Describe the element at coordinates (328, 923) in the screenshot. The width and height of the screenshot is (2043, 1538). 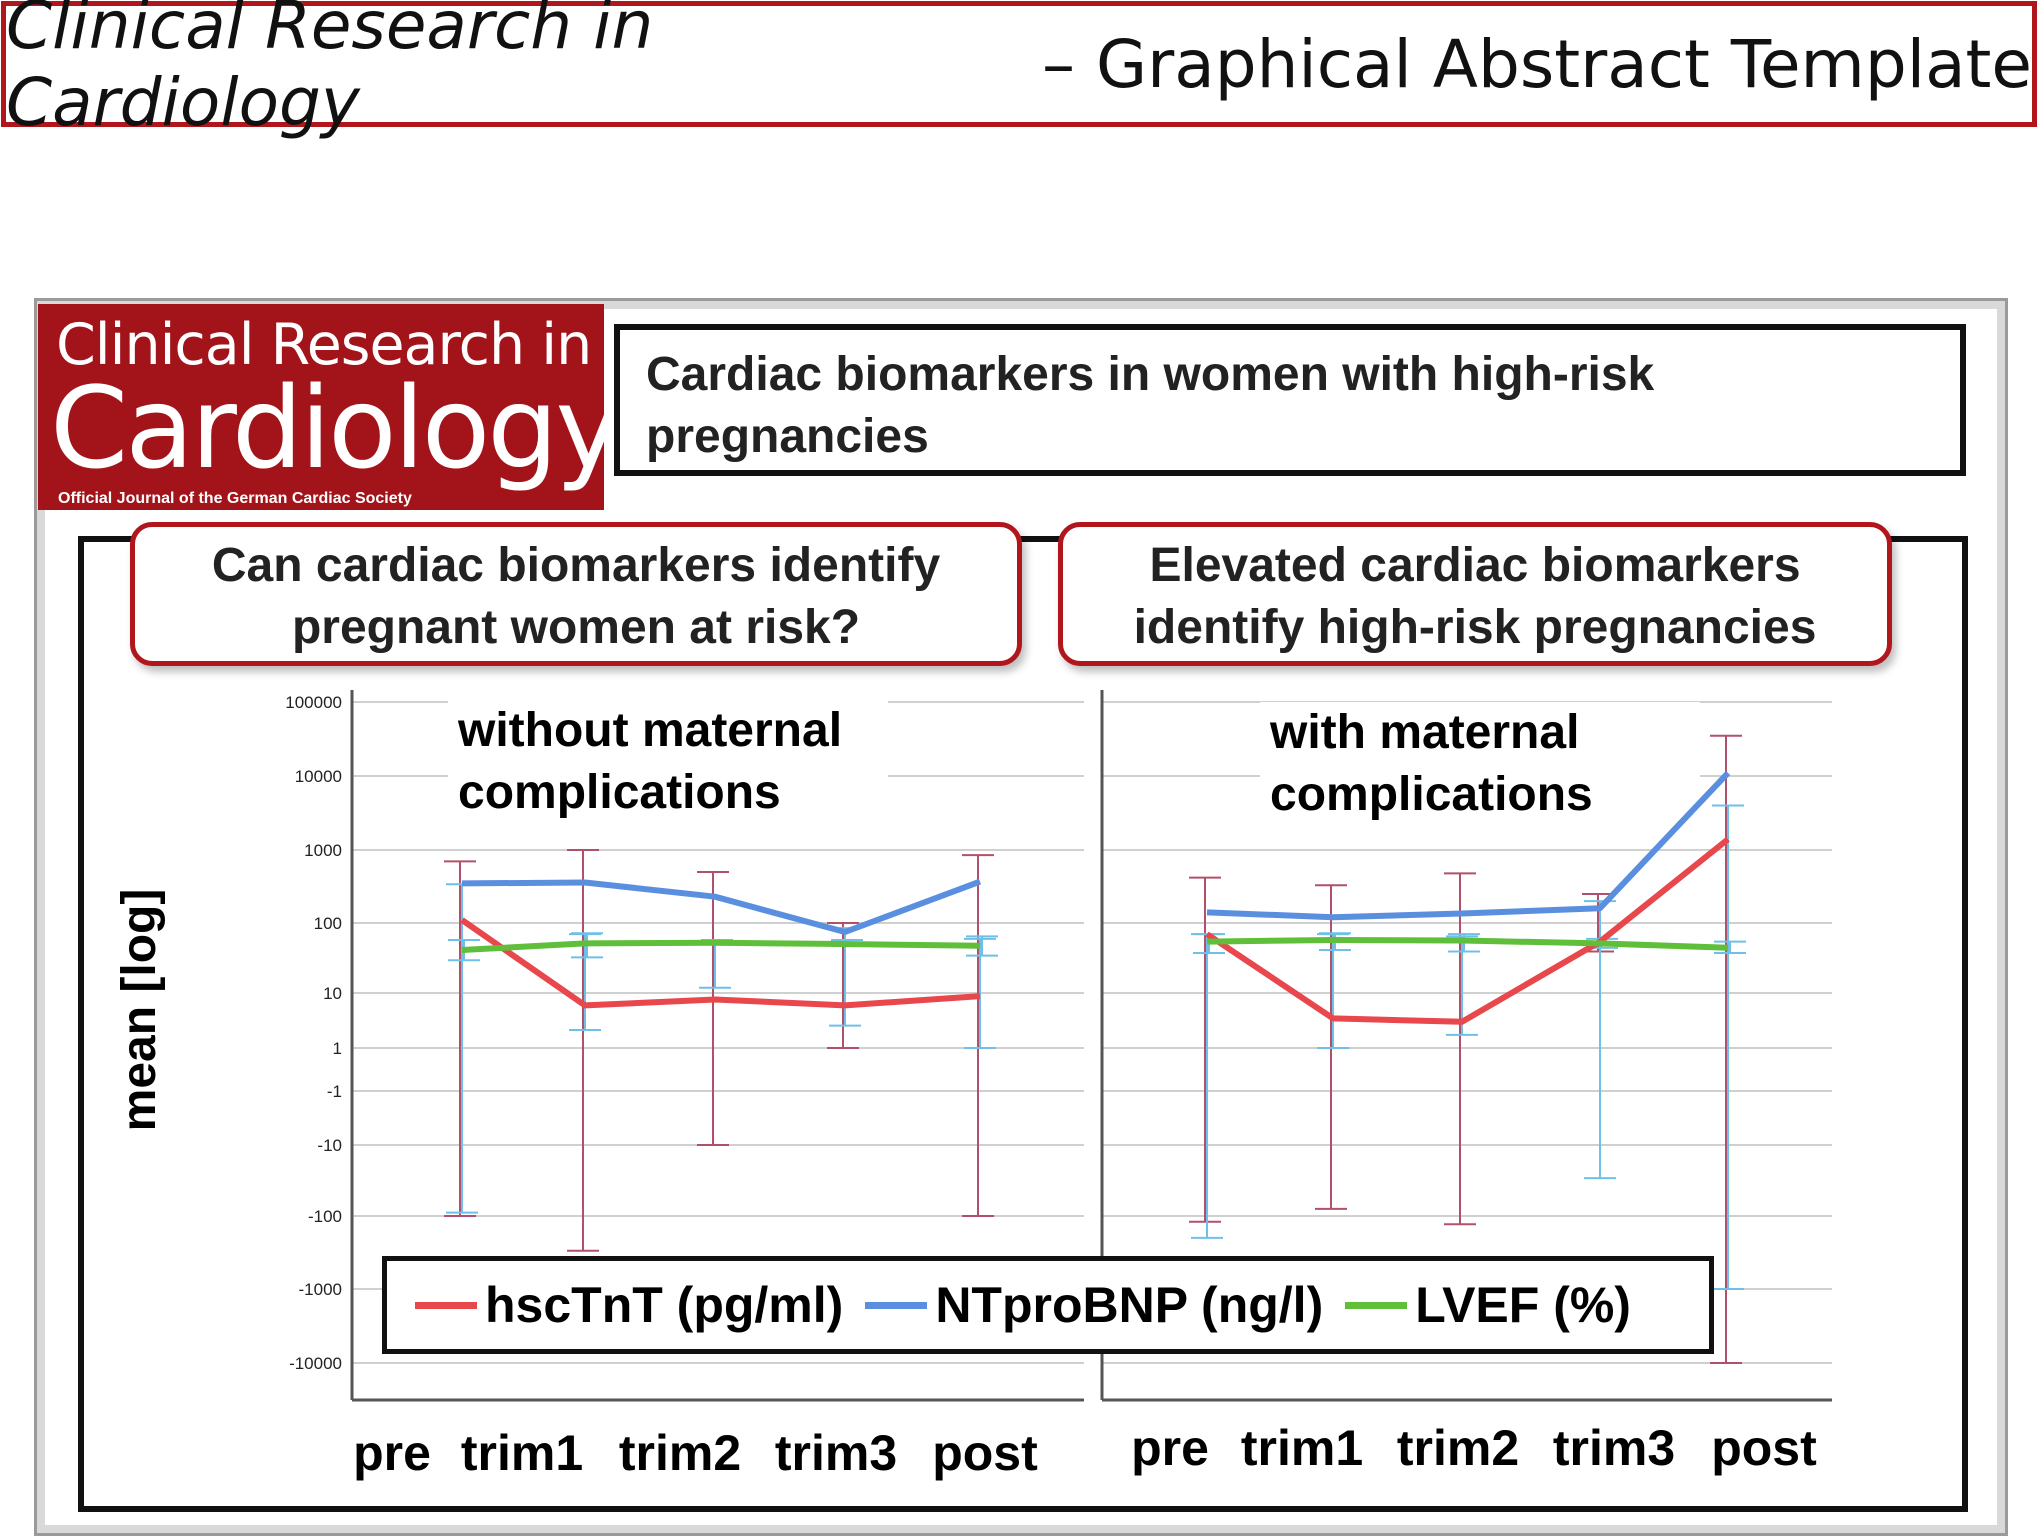
I see `y-tick-label: 100` at that location.